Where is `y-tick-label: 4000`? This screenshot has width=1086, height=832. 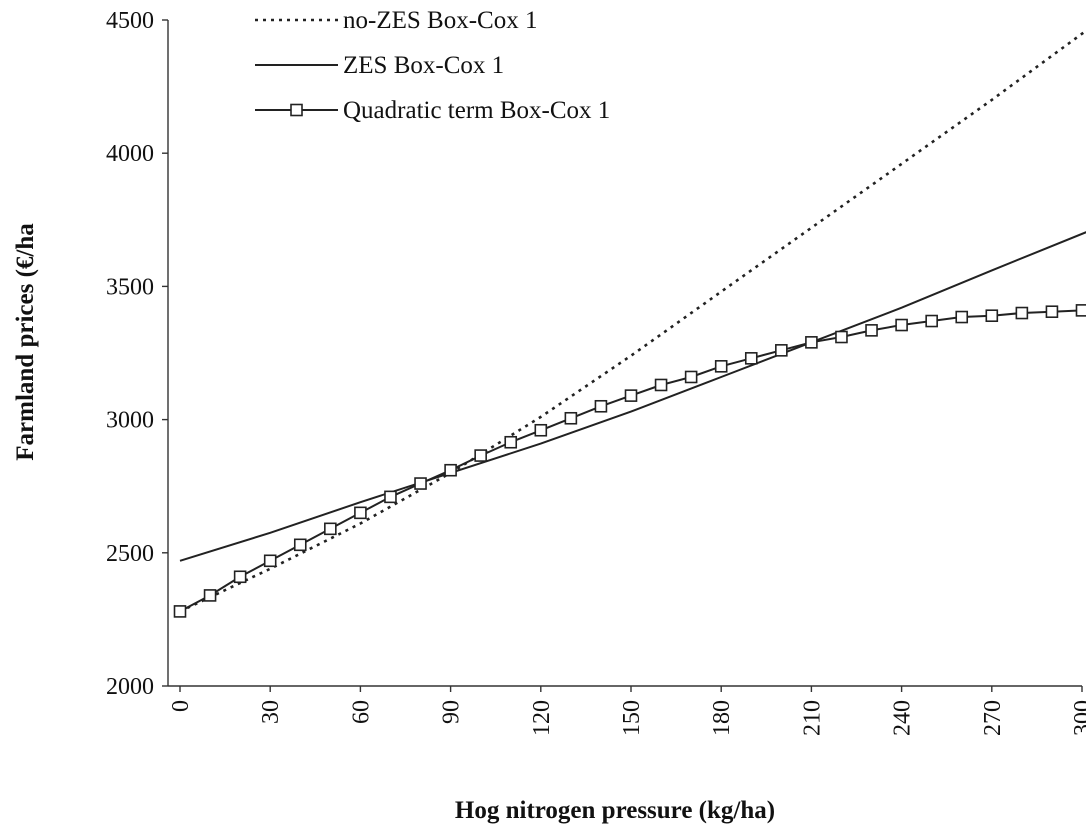 y-tick-label: 4000 is located at coordinates (130, 154).